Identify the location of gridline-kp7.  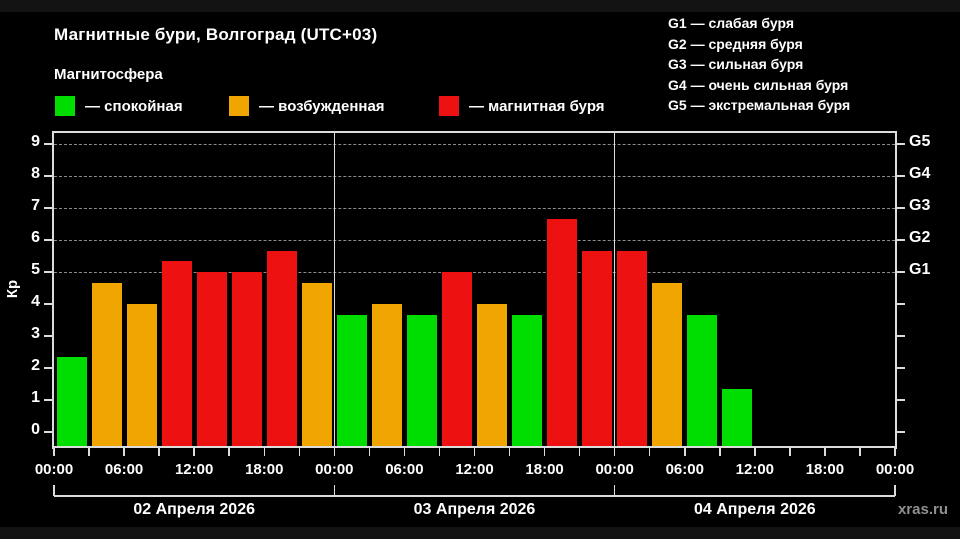
(474, 208).